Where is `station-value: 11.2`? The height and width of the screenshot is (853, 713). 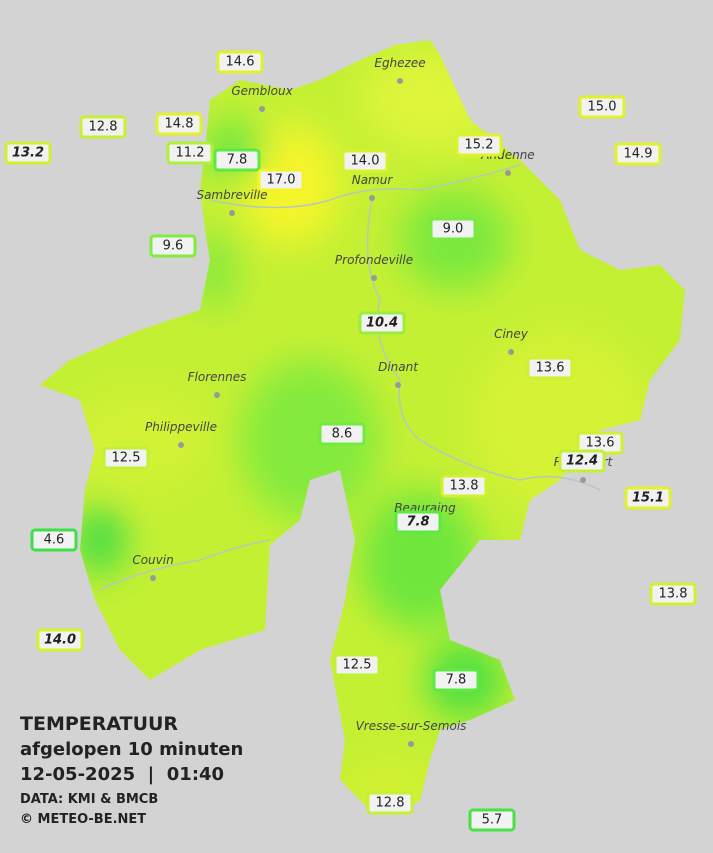 station-value: 11.2 is located at coordinates (190, 153).